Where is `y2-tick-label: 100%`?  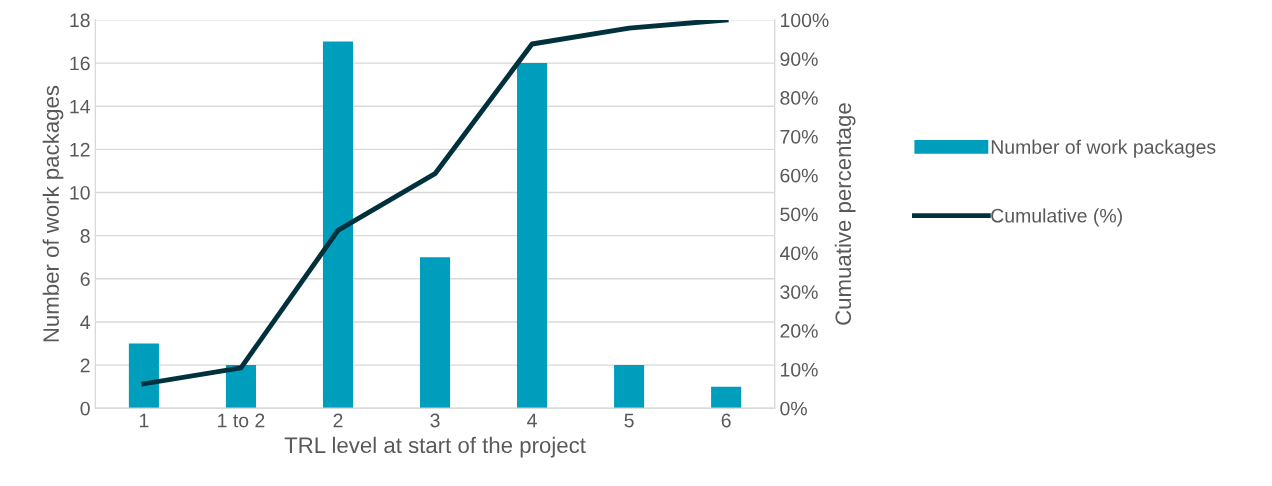 y2-tick-label: 100% is located at coordinates (804, 20).